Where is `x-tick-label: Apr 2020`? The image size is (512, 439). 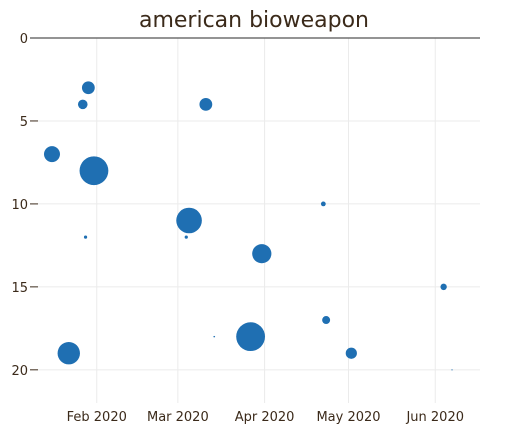 x-tick-label: Apr 2020 is located at coordinates (265, 417).